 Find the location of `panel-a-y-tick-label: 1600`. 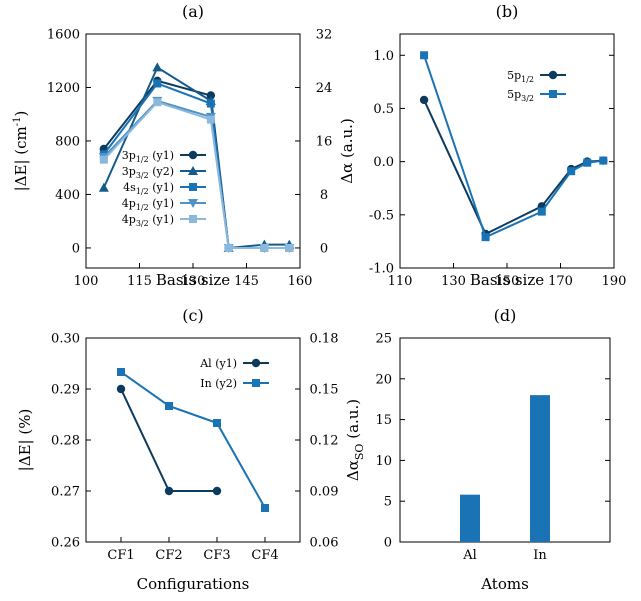

panel-a-y-tick-label: 1600 is located at coordinates (63, 35).